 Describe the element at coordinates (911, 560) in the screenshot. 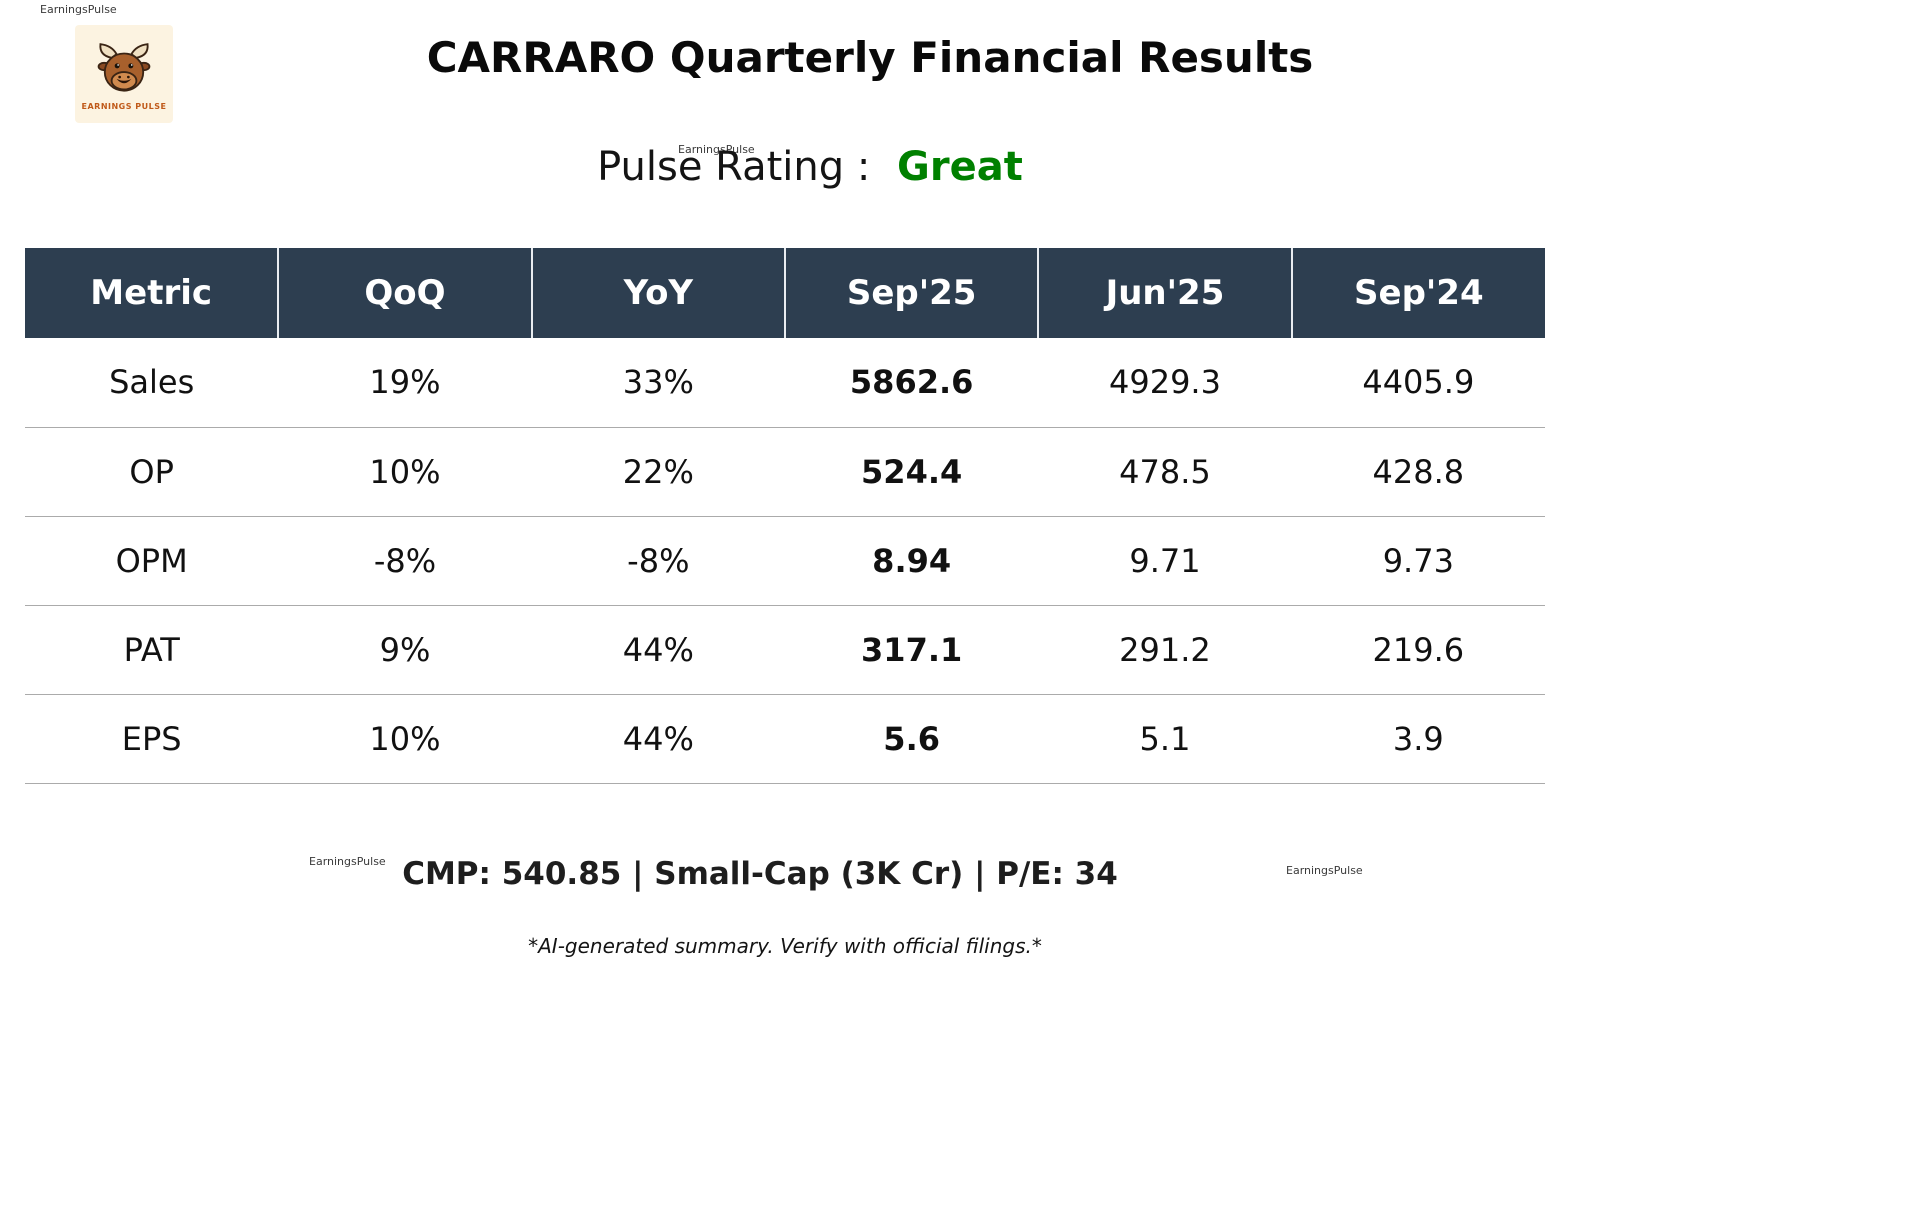

I see `sep25-cell: 8.94` at that location.